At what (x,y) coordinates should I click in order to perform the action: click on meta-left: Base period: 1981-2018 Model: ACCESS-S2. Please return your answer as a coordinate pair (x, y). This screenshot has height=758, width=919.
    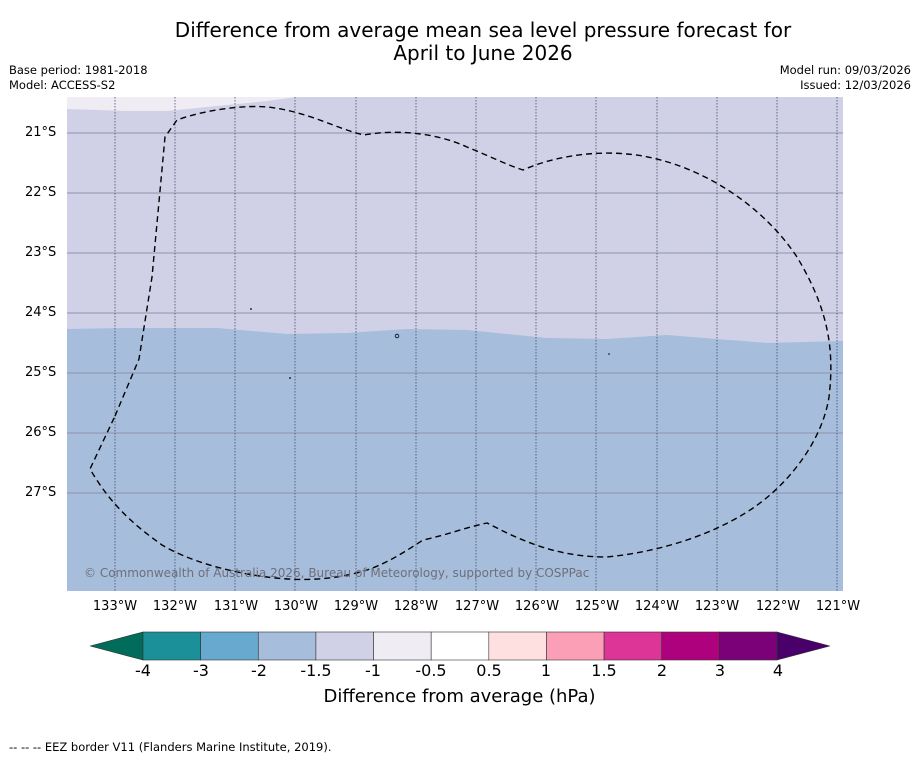
    Looking at the image, I should click on (78, 78).